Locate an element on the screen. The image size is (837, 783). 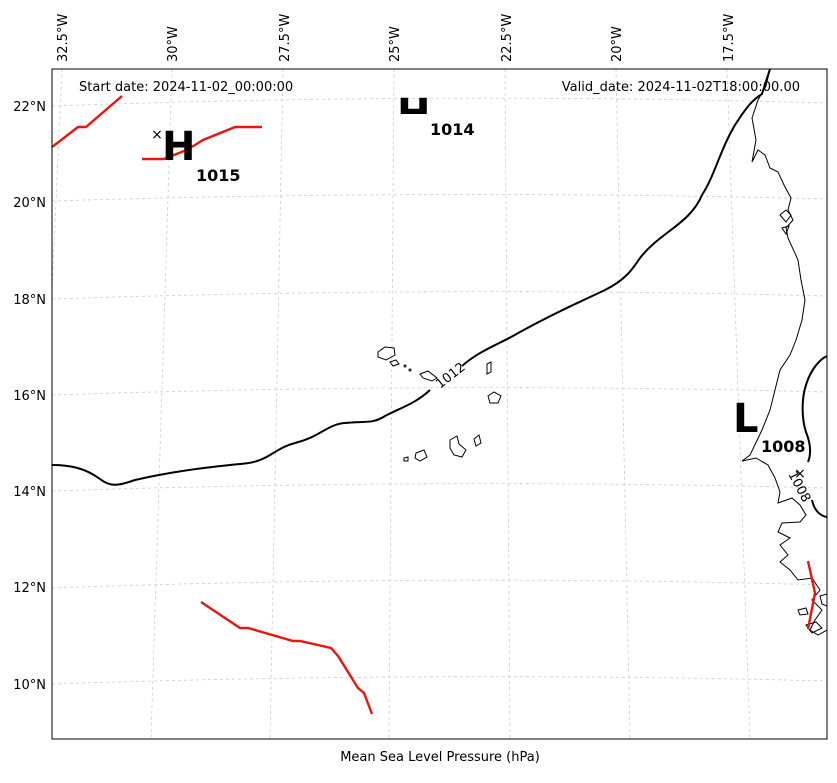
cape-verde-islands is located at coordinates (439, 404).